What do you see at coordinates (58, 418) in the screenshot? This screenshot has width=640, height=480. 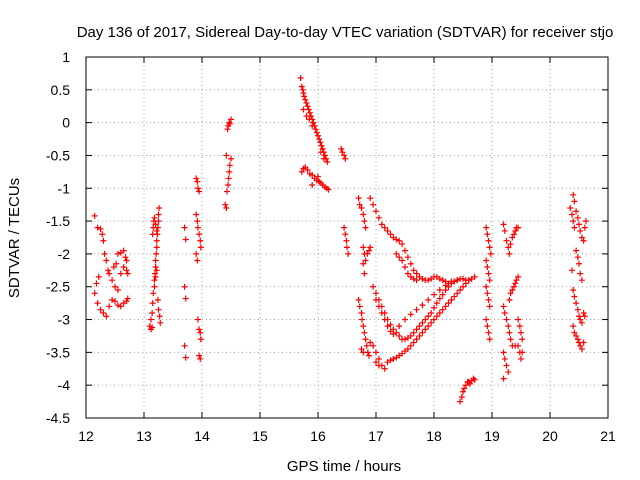 I see `y-tick-label: -4.5` at bounding box center [58, 418].